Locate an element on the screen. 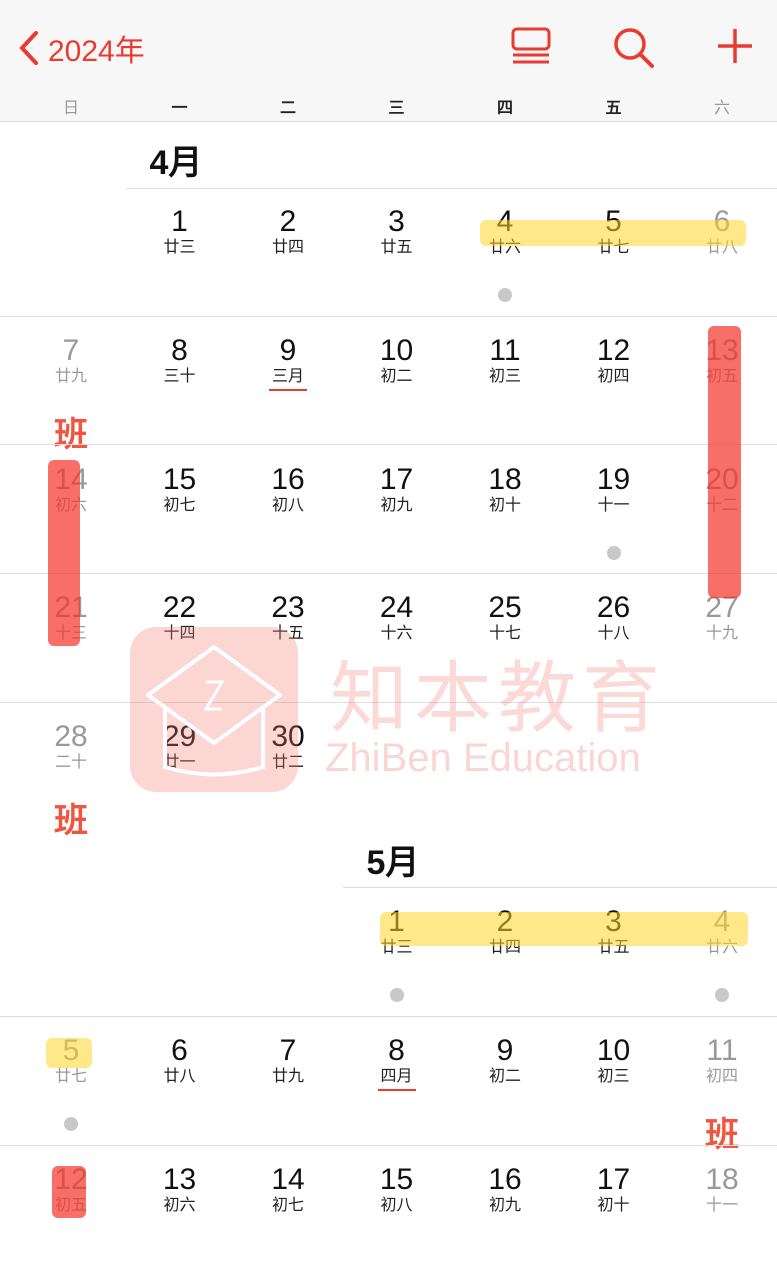 This screenshot has height=1266, width=777. lunar-date: 十四 is located at coordinates (179, 633).